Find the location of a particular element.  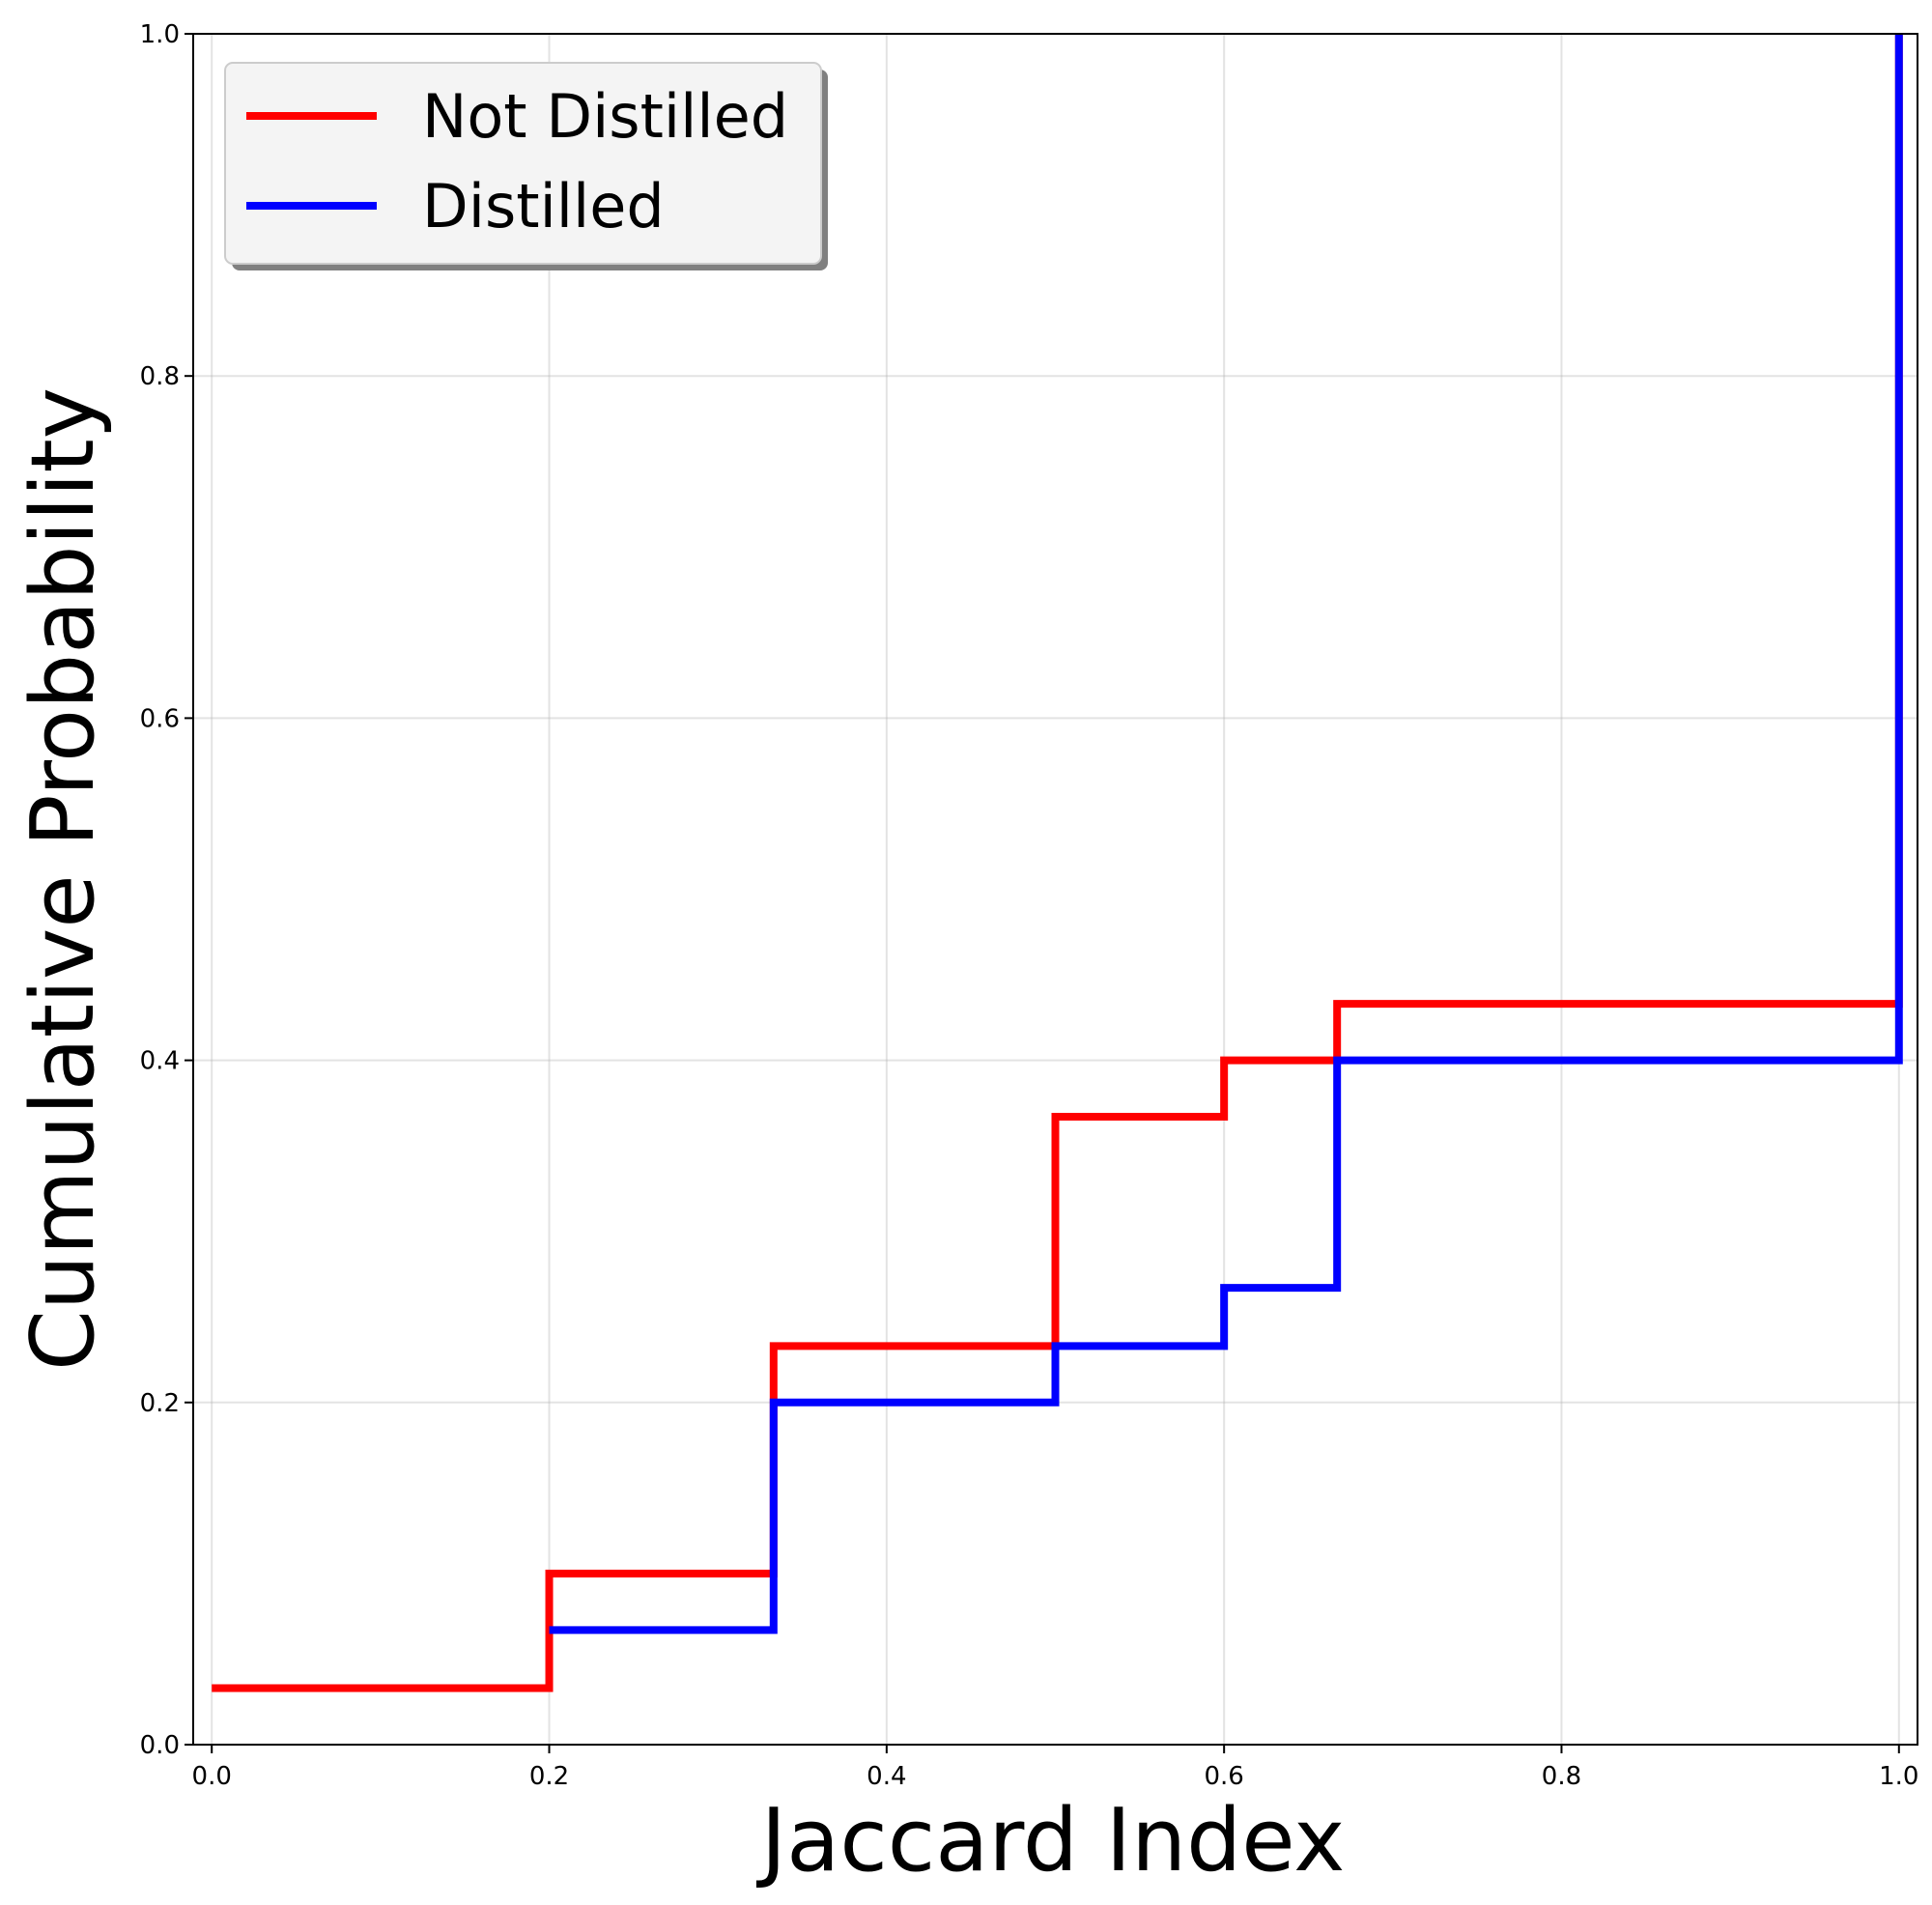

legend-entries: Not Distilled Distilled is located at coordinates (517, 161).